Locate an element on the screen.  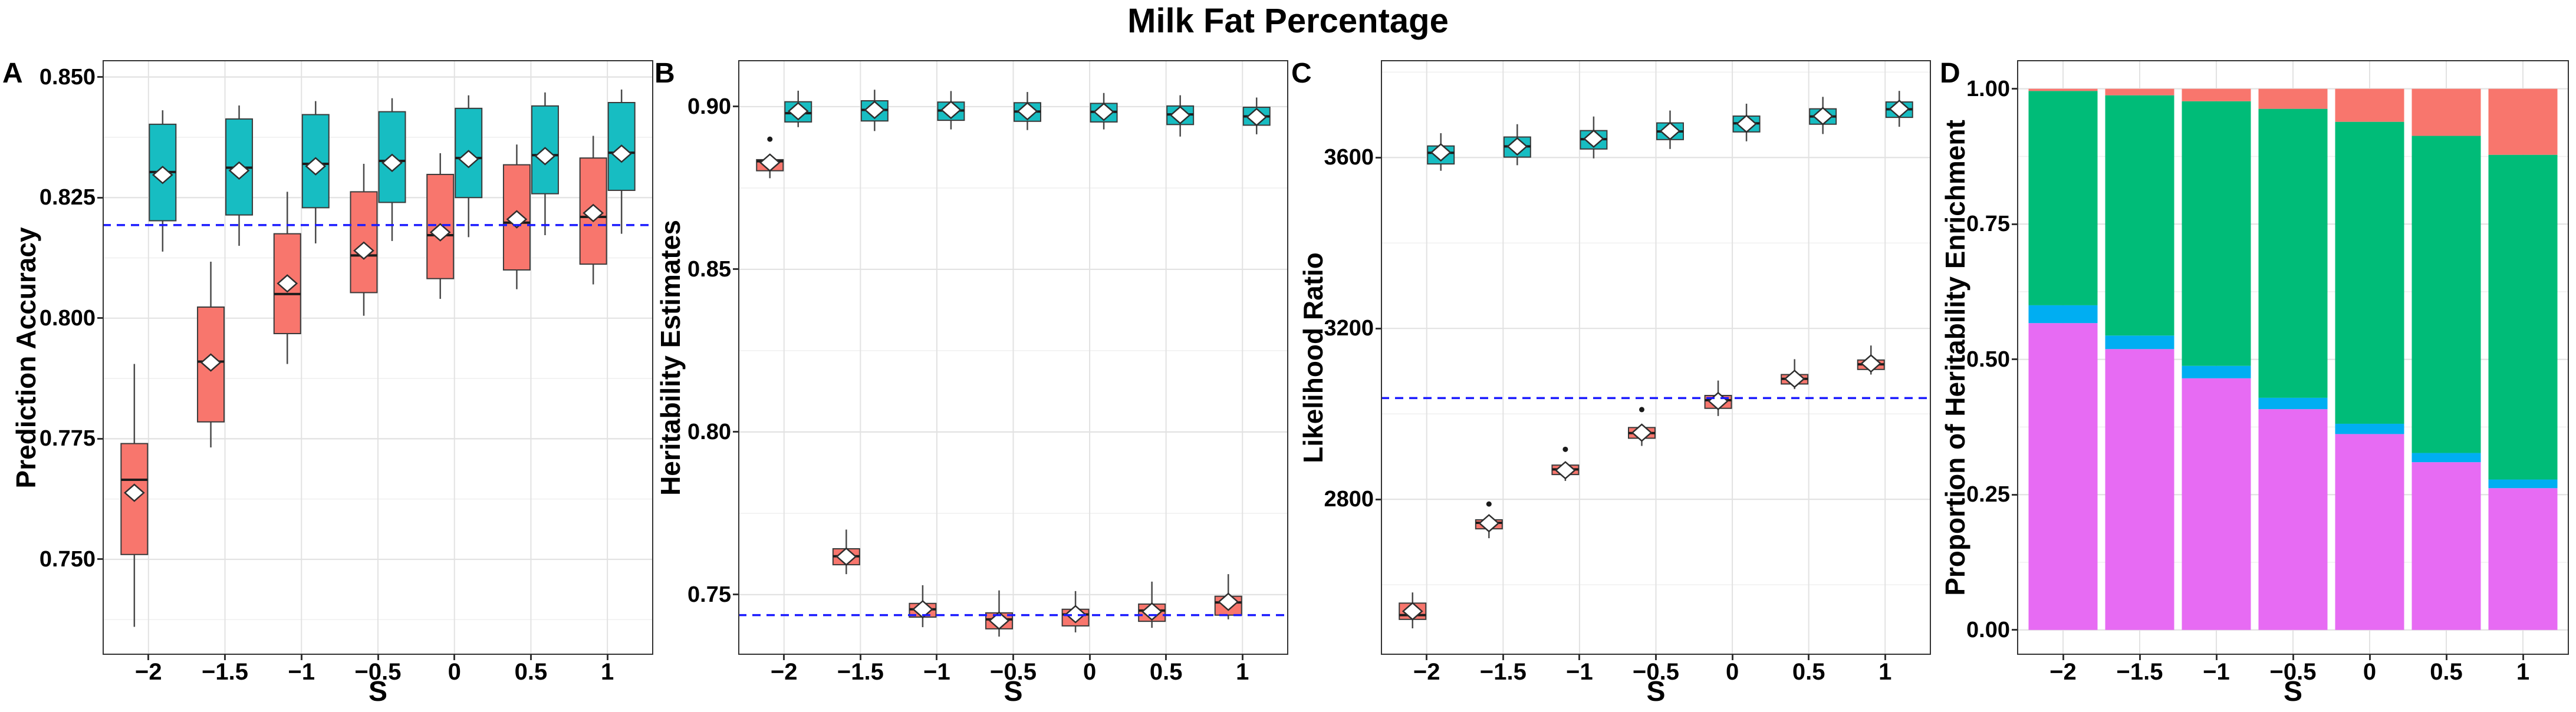
panel-letter-c: C is located at coordinates (1302, 73).